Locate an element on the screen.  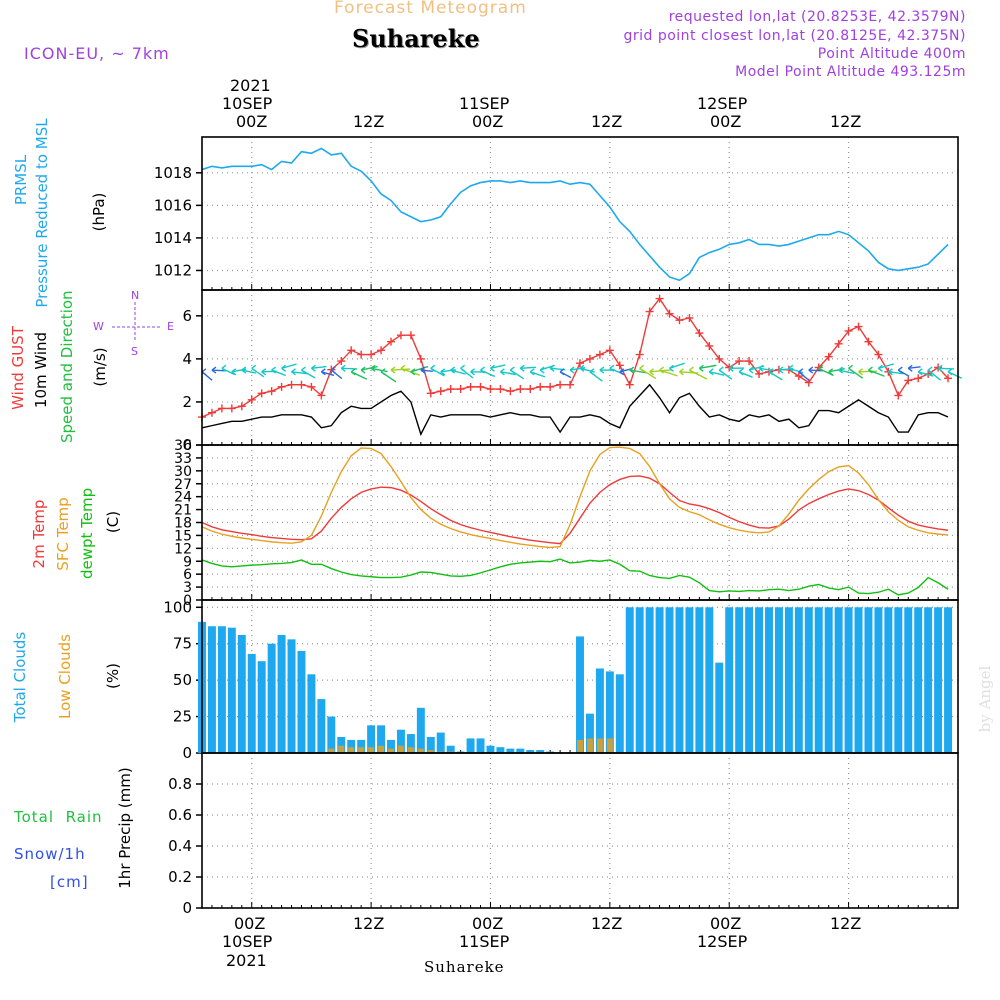
panel-frame is located at coordinates (580, 522).